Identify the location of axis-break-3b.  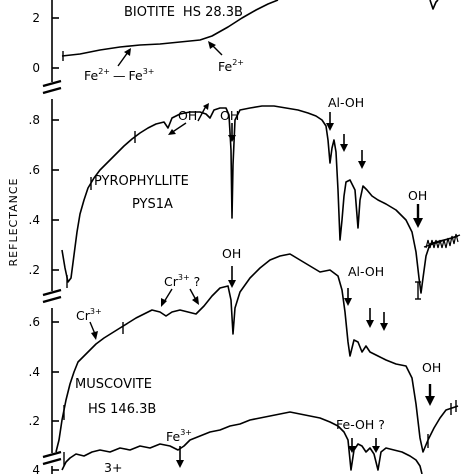
(52, 461).